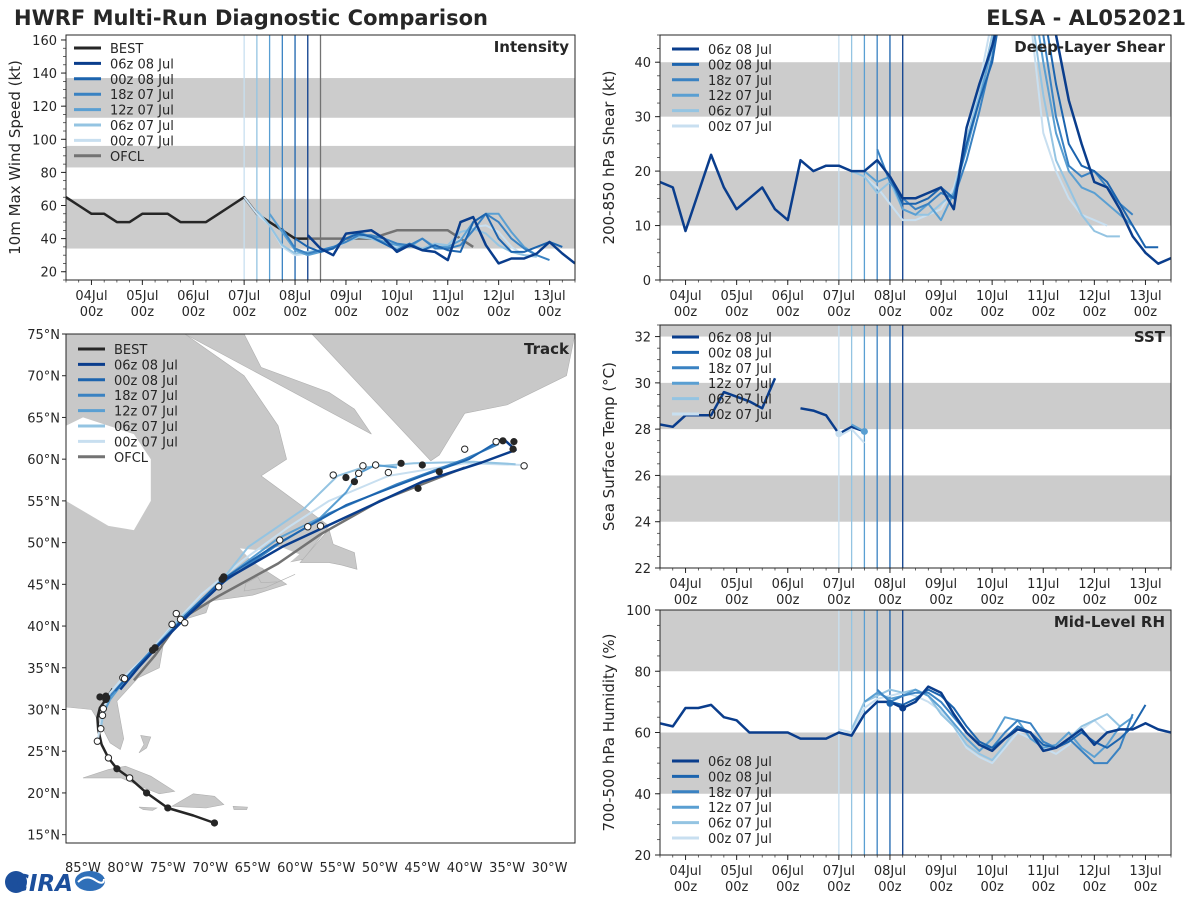  Describe the element at coordinates (148, 808) in the screenshot. I see `land-jamaica` at that location.